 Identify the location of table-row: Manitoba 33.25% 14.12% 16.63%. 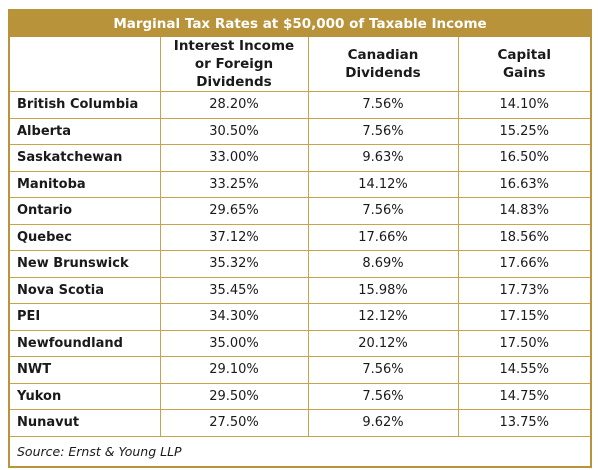
(300, 184).